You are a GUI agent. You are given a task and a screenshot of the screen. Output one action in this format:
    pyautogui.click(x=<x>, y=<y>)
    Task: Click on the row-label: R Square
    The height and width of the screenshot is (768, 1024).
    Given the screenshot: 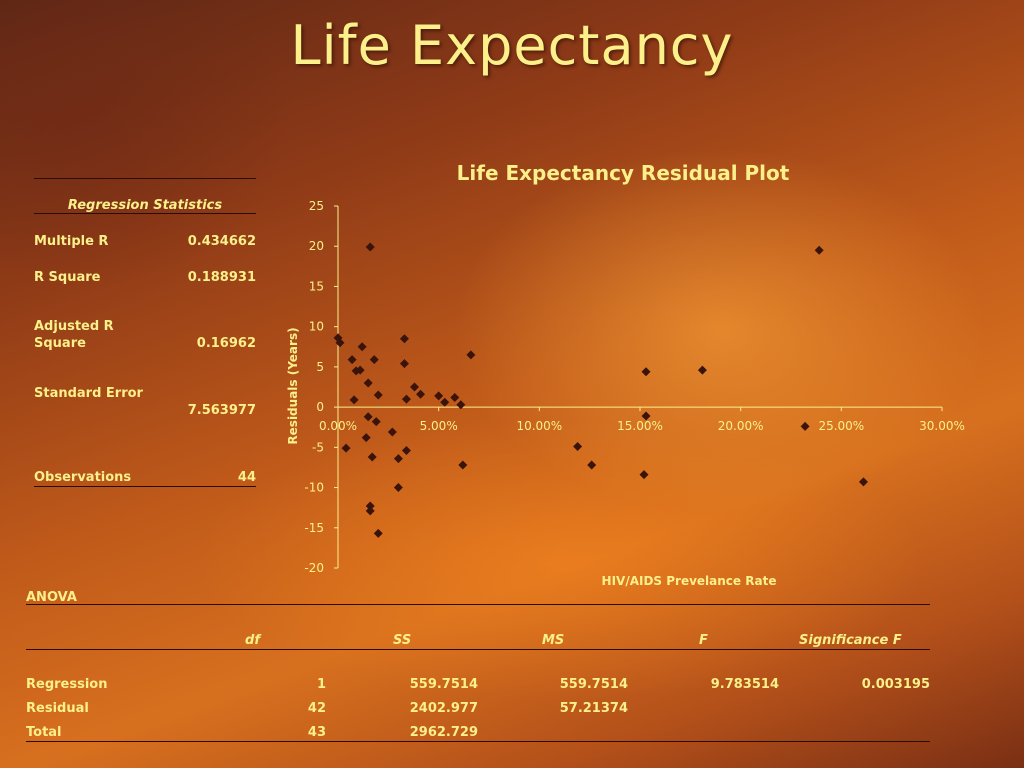 What is the action you would take?
    pyautogui.click(x=67, y=277)
    